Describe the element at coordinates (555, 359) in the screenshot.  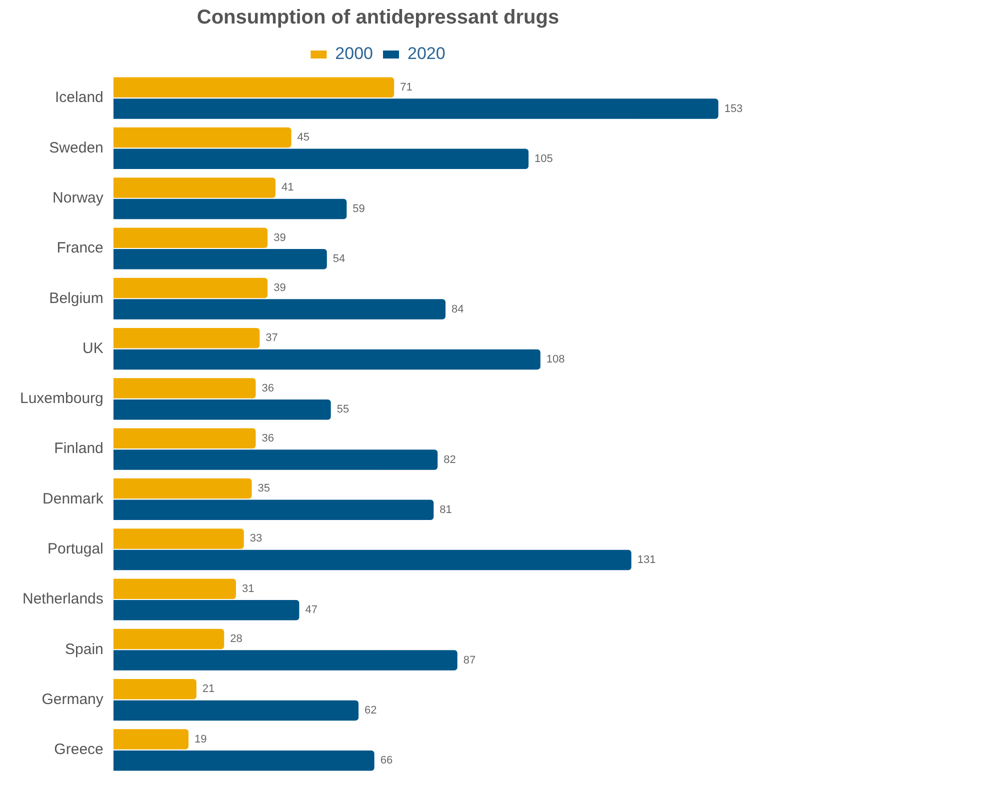
I see `data-label: 108` at that location.